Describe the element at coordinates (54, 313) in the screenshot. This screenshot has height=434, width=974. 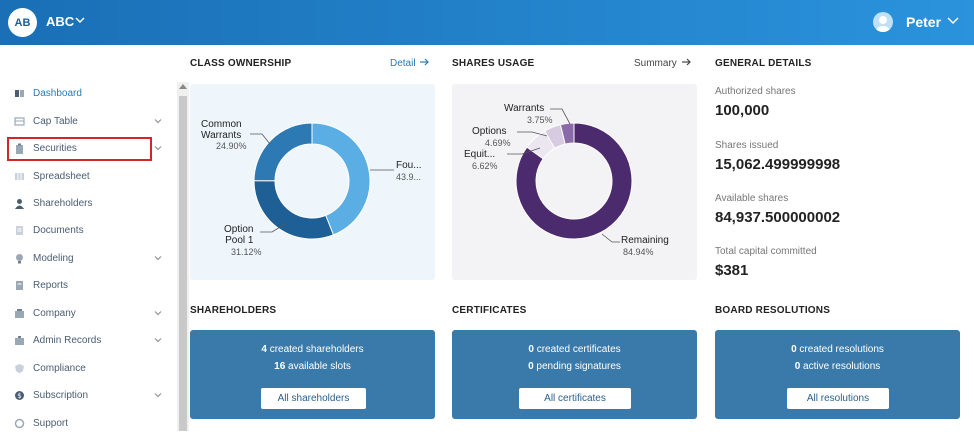
I see `sidebar-item-label: Company` at that location.